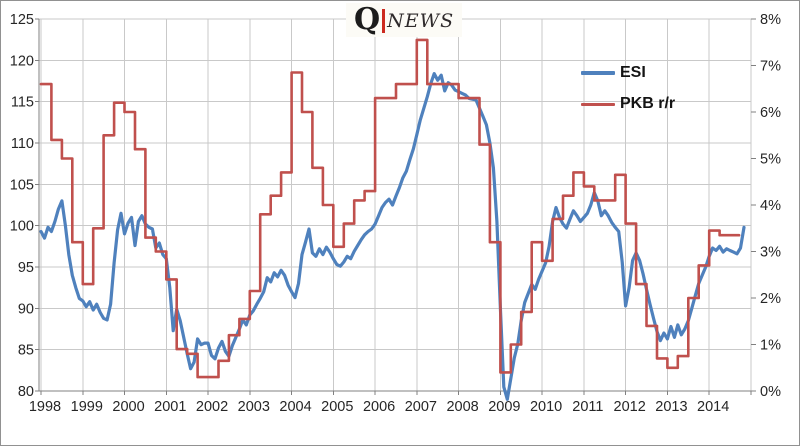 This screenshot has width=800, height=446. Describe the element at coordinates (367, 19) in the screenshot. I see `logo-q-letter: Q` at that location.